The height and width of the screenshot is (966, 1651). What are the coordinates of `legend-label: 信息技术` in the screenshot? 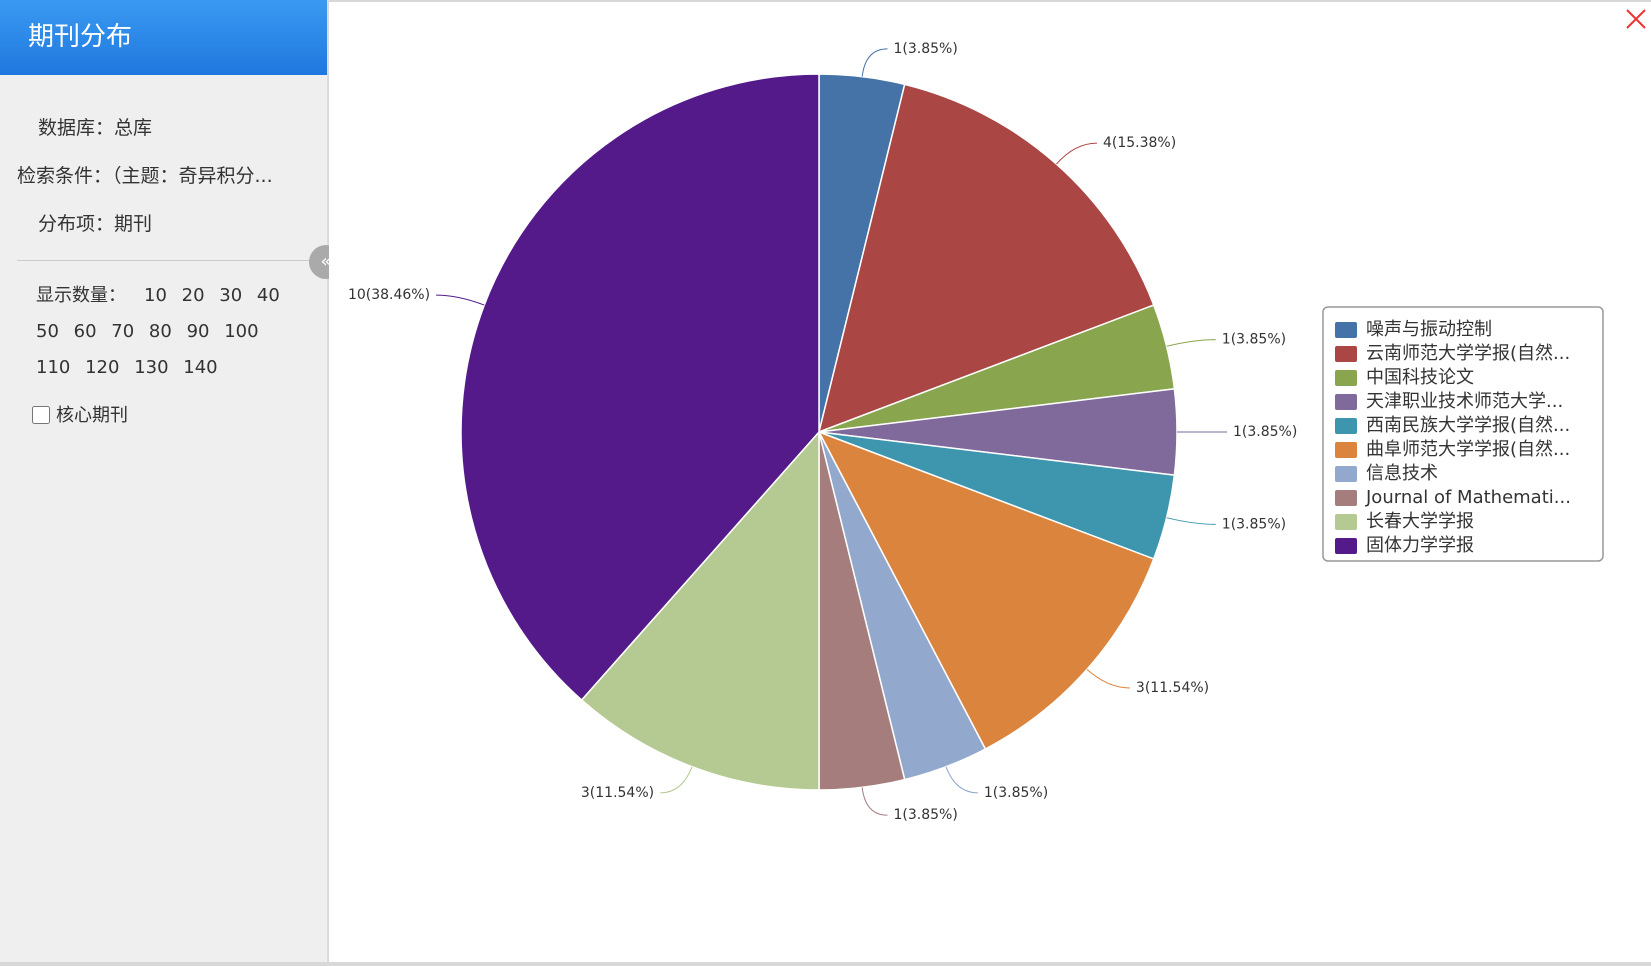 It's located at (1402, 473).